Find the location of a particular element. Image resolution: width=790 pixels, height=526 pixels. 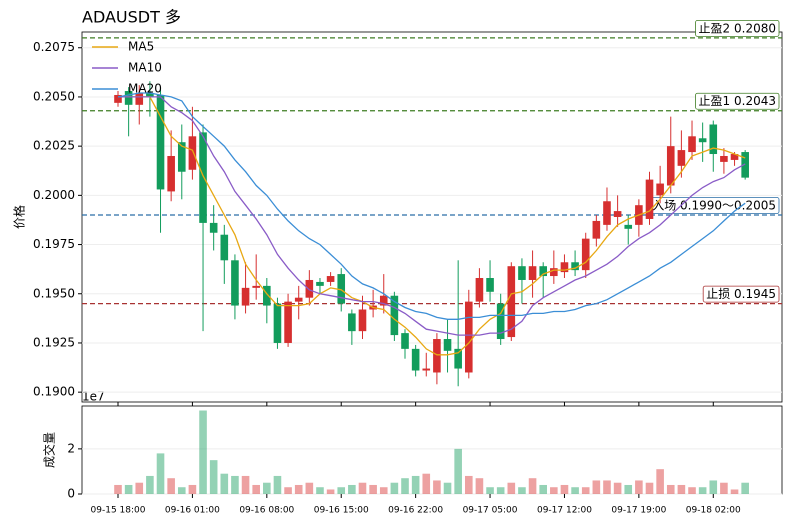

volume-tick-label: 0 is located at coordinates (71, 494).